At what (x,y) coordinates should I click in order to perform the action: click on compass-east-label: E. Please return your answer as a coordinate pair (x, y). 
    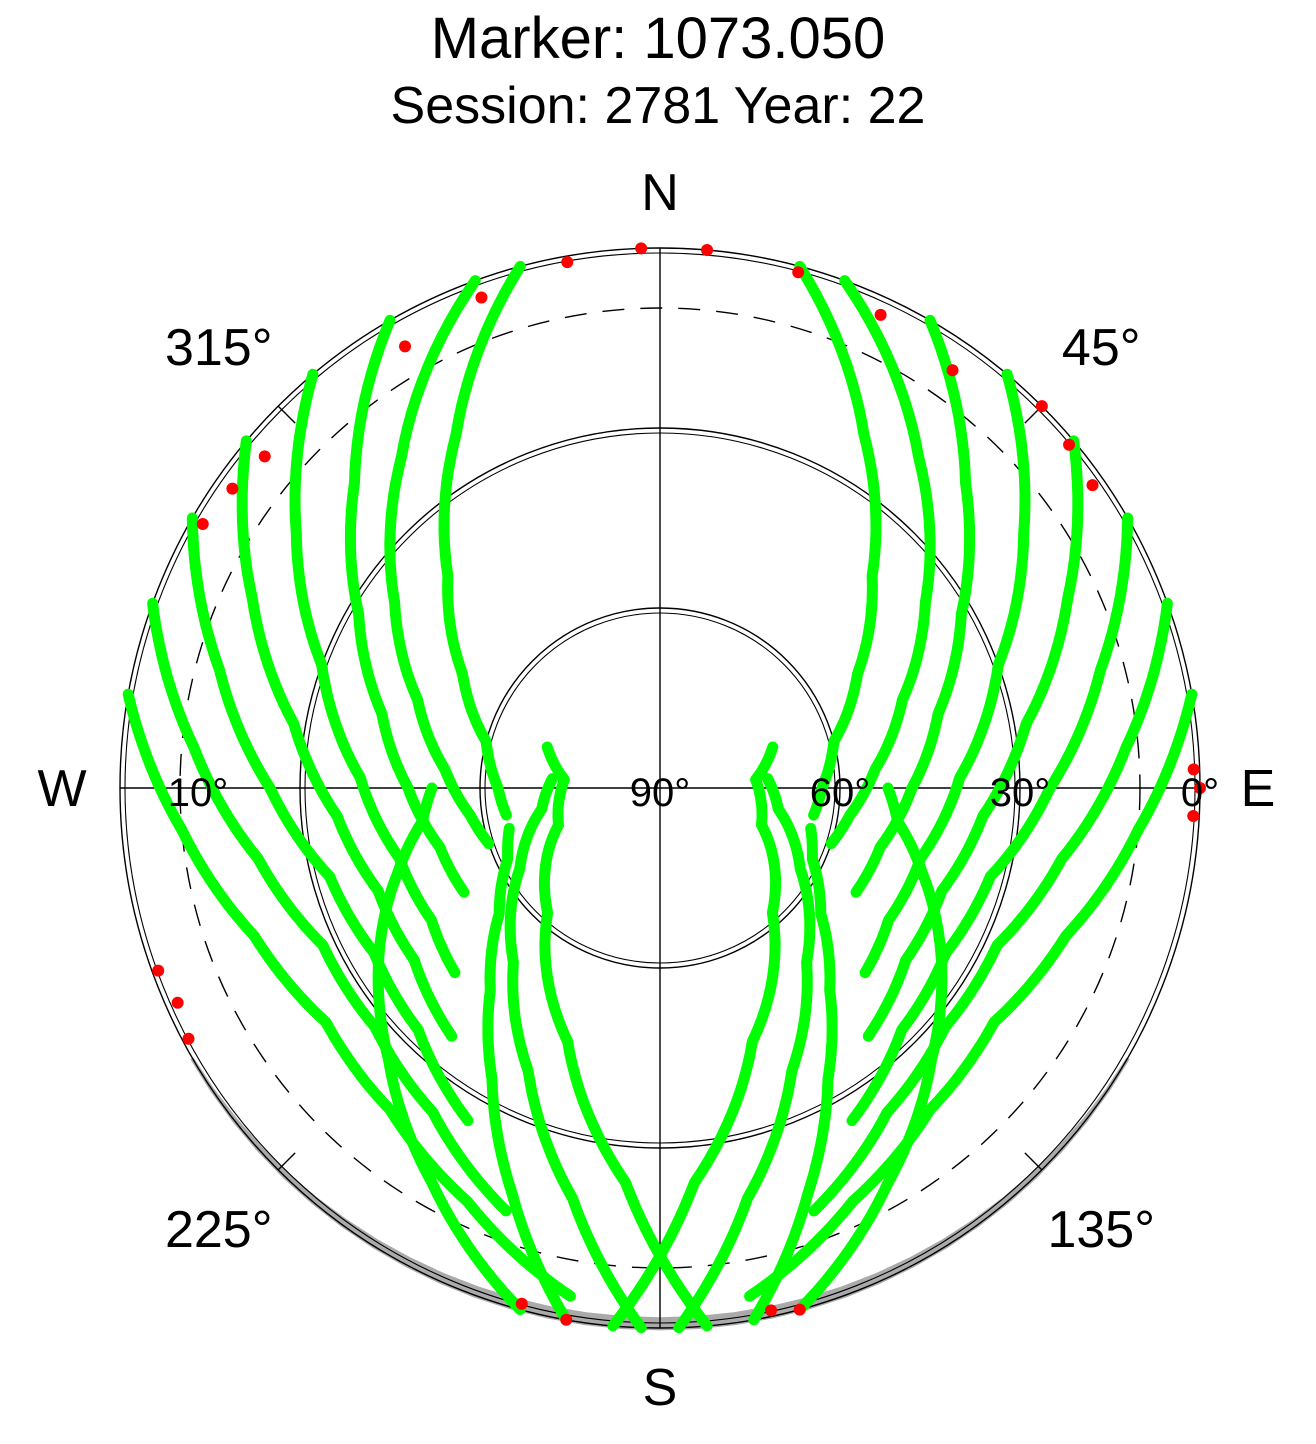
    Looking at the image, I should click on (1258, 789).